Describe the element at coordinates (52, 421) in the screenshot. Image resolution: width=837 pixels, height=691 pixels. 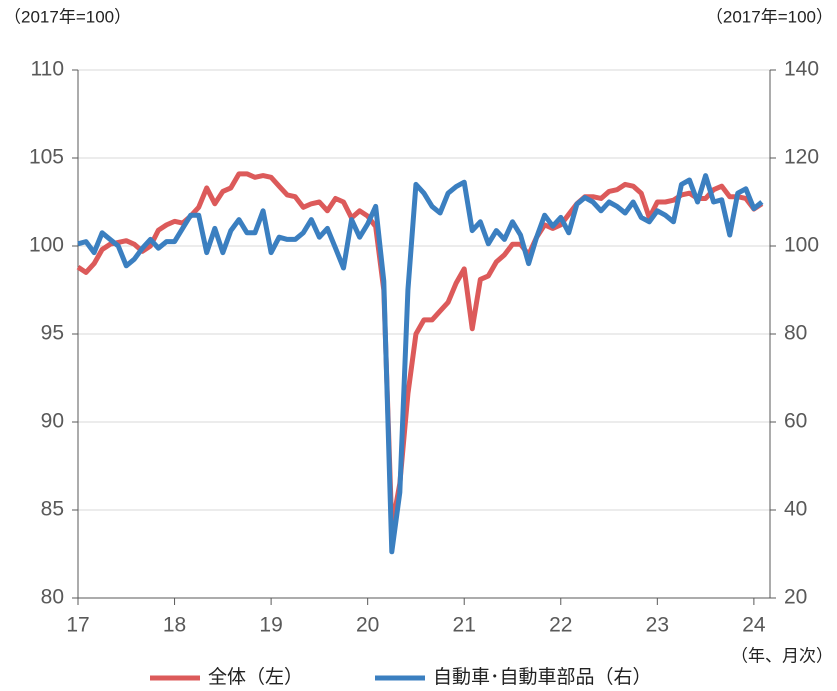
I see `y-tick-label: 90` at that location.